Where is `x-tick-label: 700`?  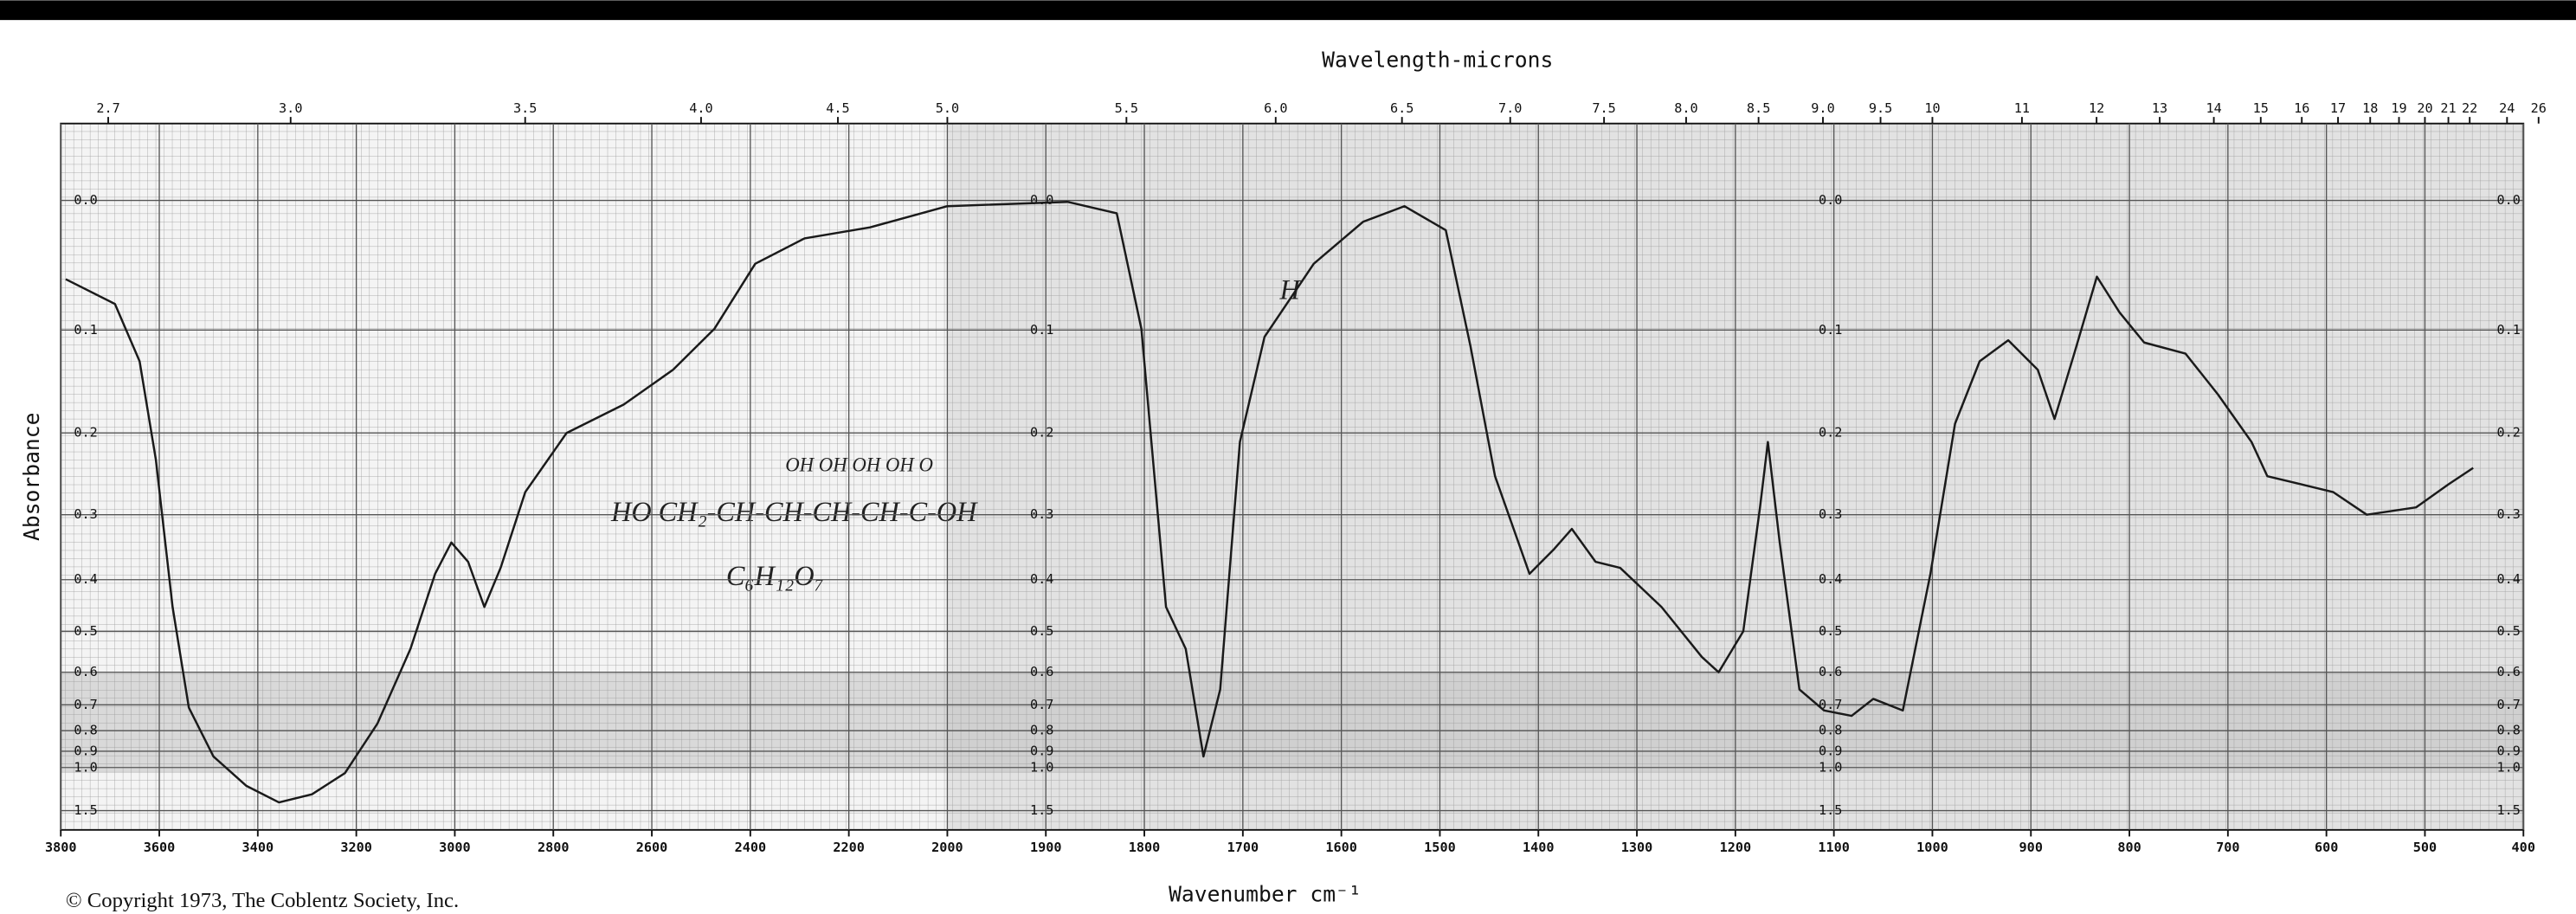 x-tick-label: 700 is located at coordinates (2227, 847).